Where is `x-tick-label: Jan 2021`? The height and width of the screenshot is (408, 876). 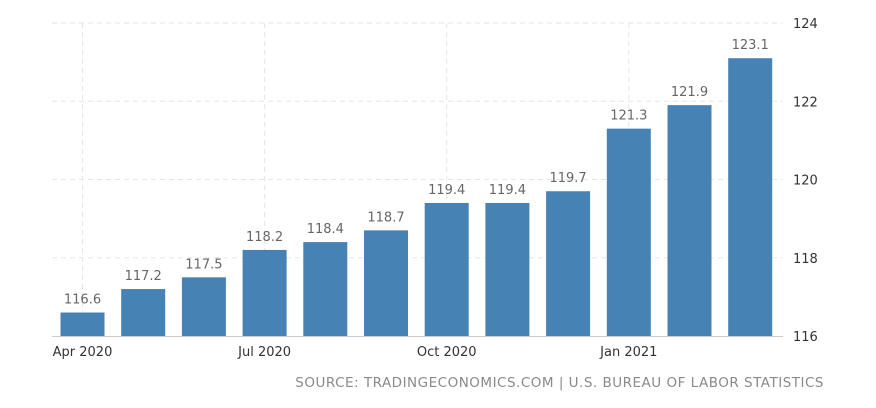 x-tick-label: Jan 2021 is located at coordinates (628, 352).